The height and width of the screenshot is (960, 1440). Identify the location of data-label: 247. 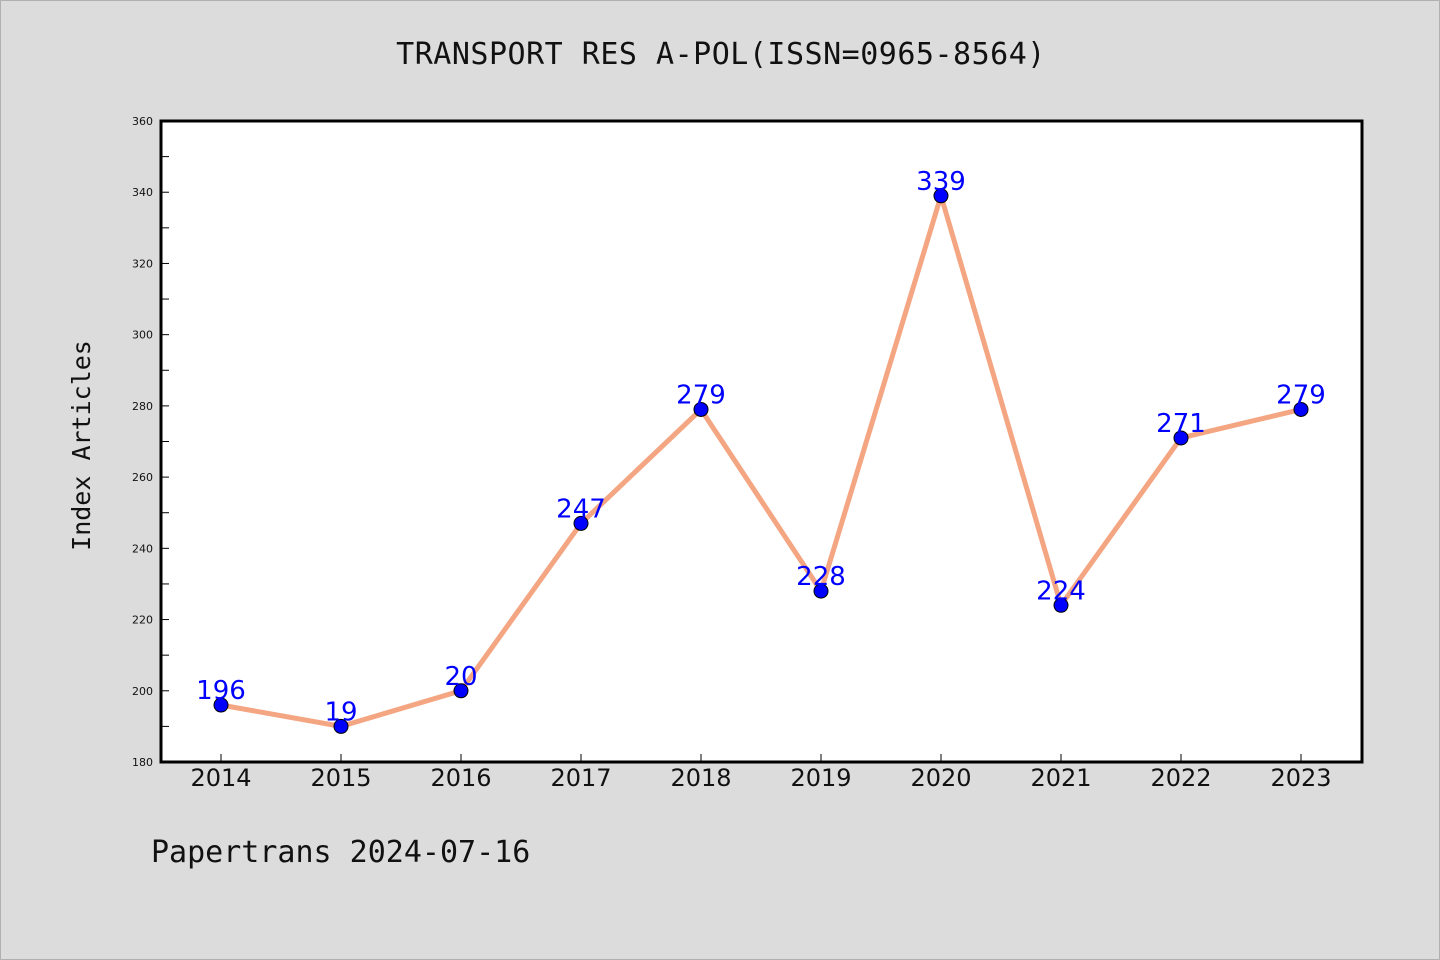
(581, 509).